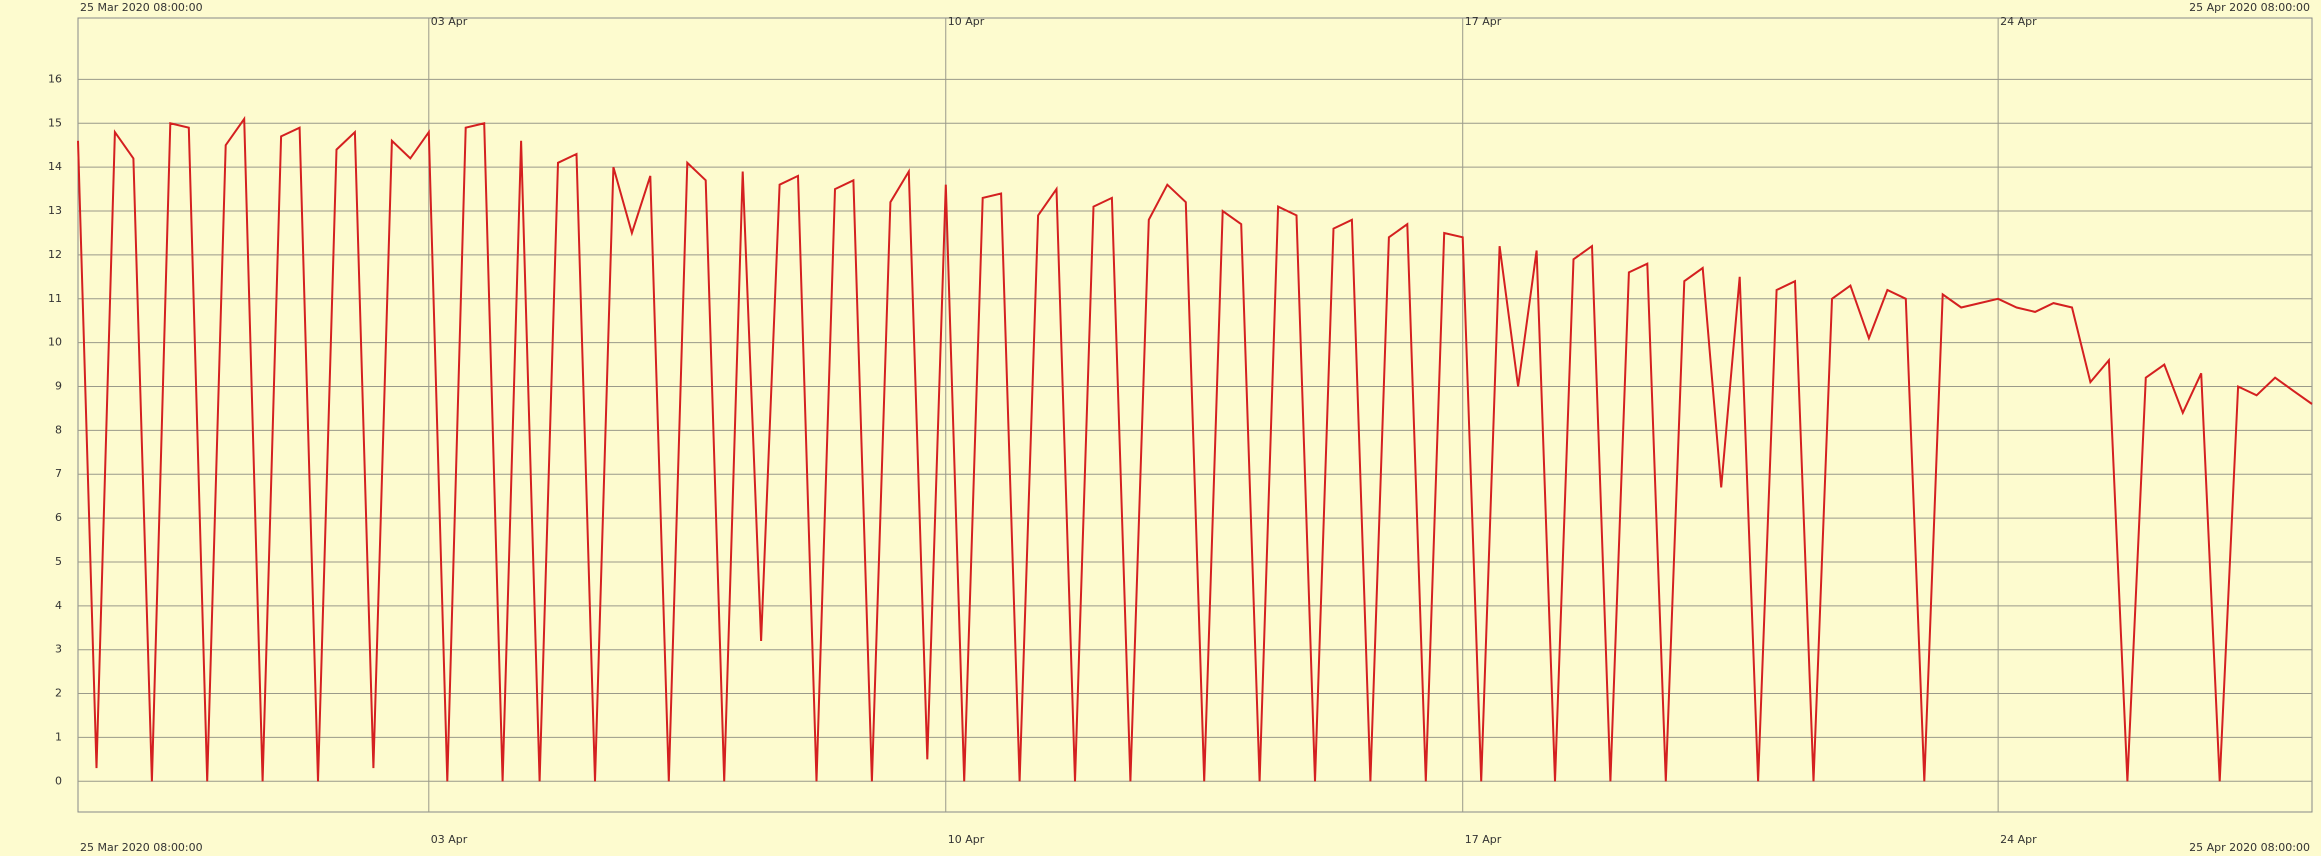 This screenshot has width=2321, height=856. I want to click on y-tick-label: 7, so click(58, 473).